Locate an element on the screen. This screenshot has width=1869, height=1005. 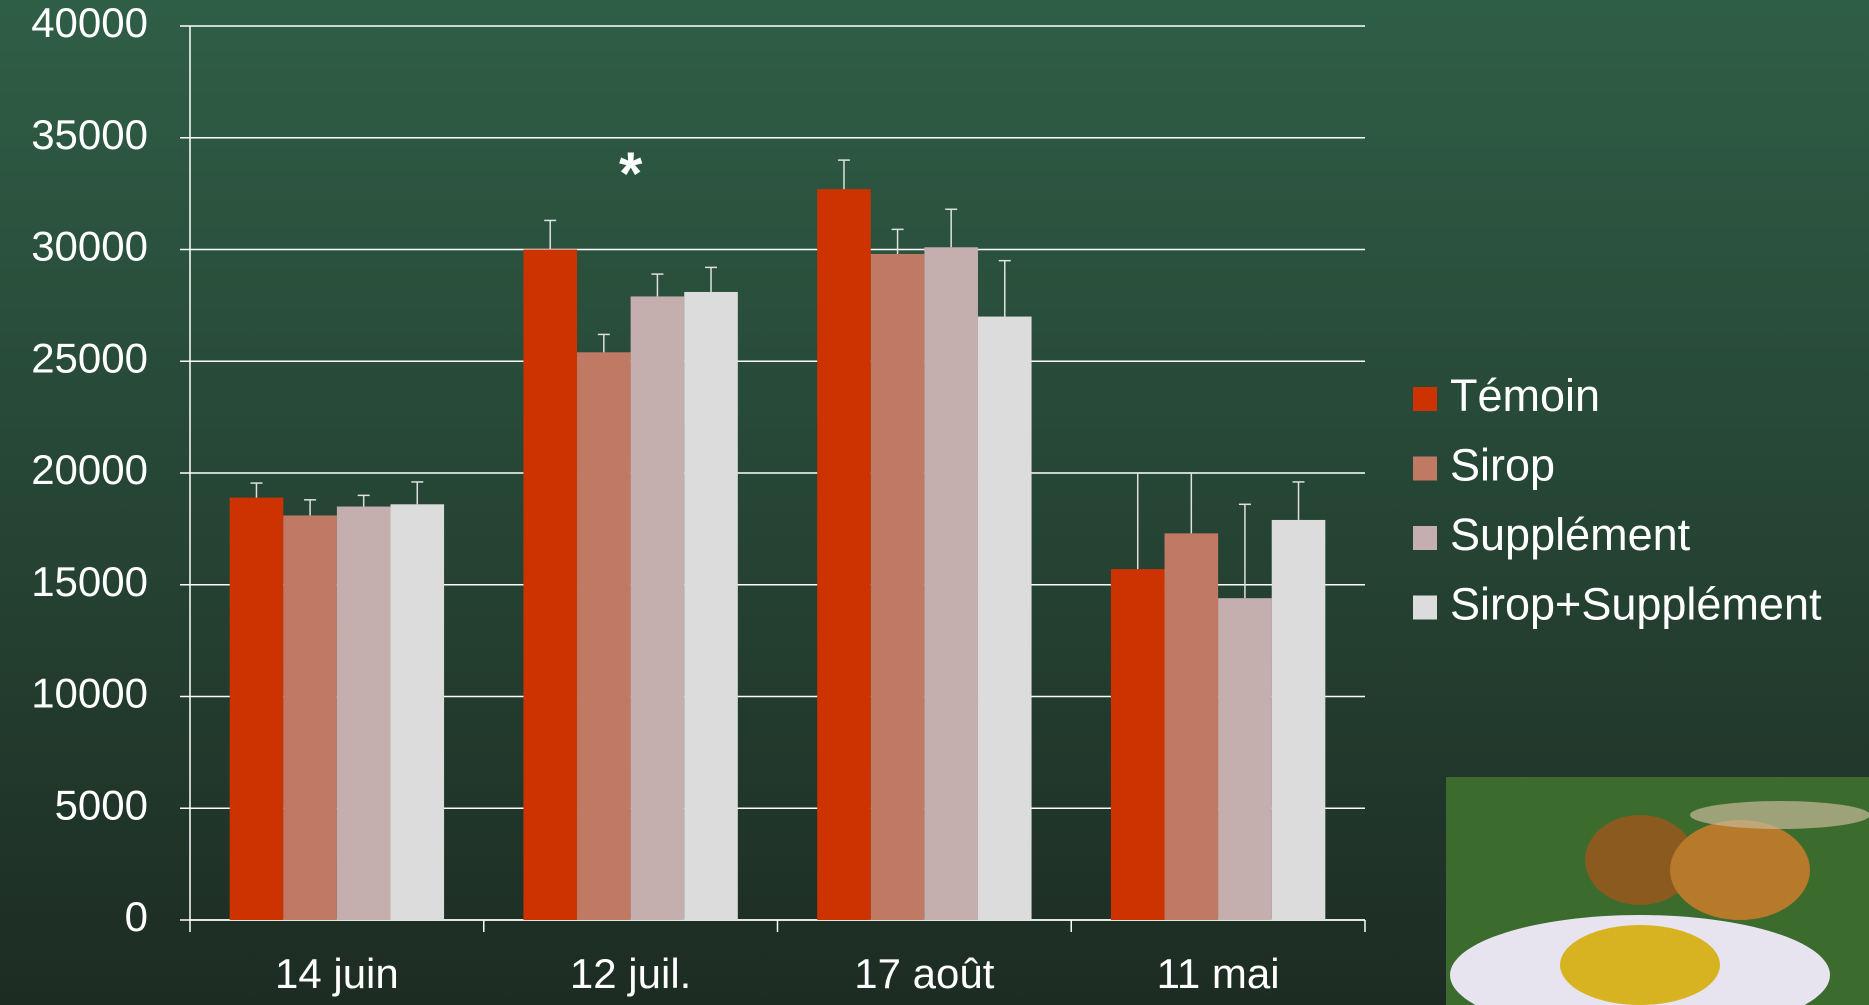
x-tick-label: 12 juil. is located at coordinates (630, 973).